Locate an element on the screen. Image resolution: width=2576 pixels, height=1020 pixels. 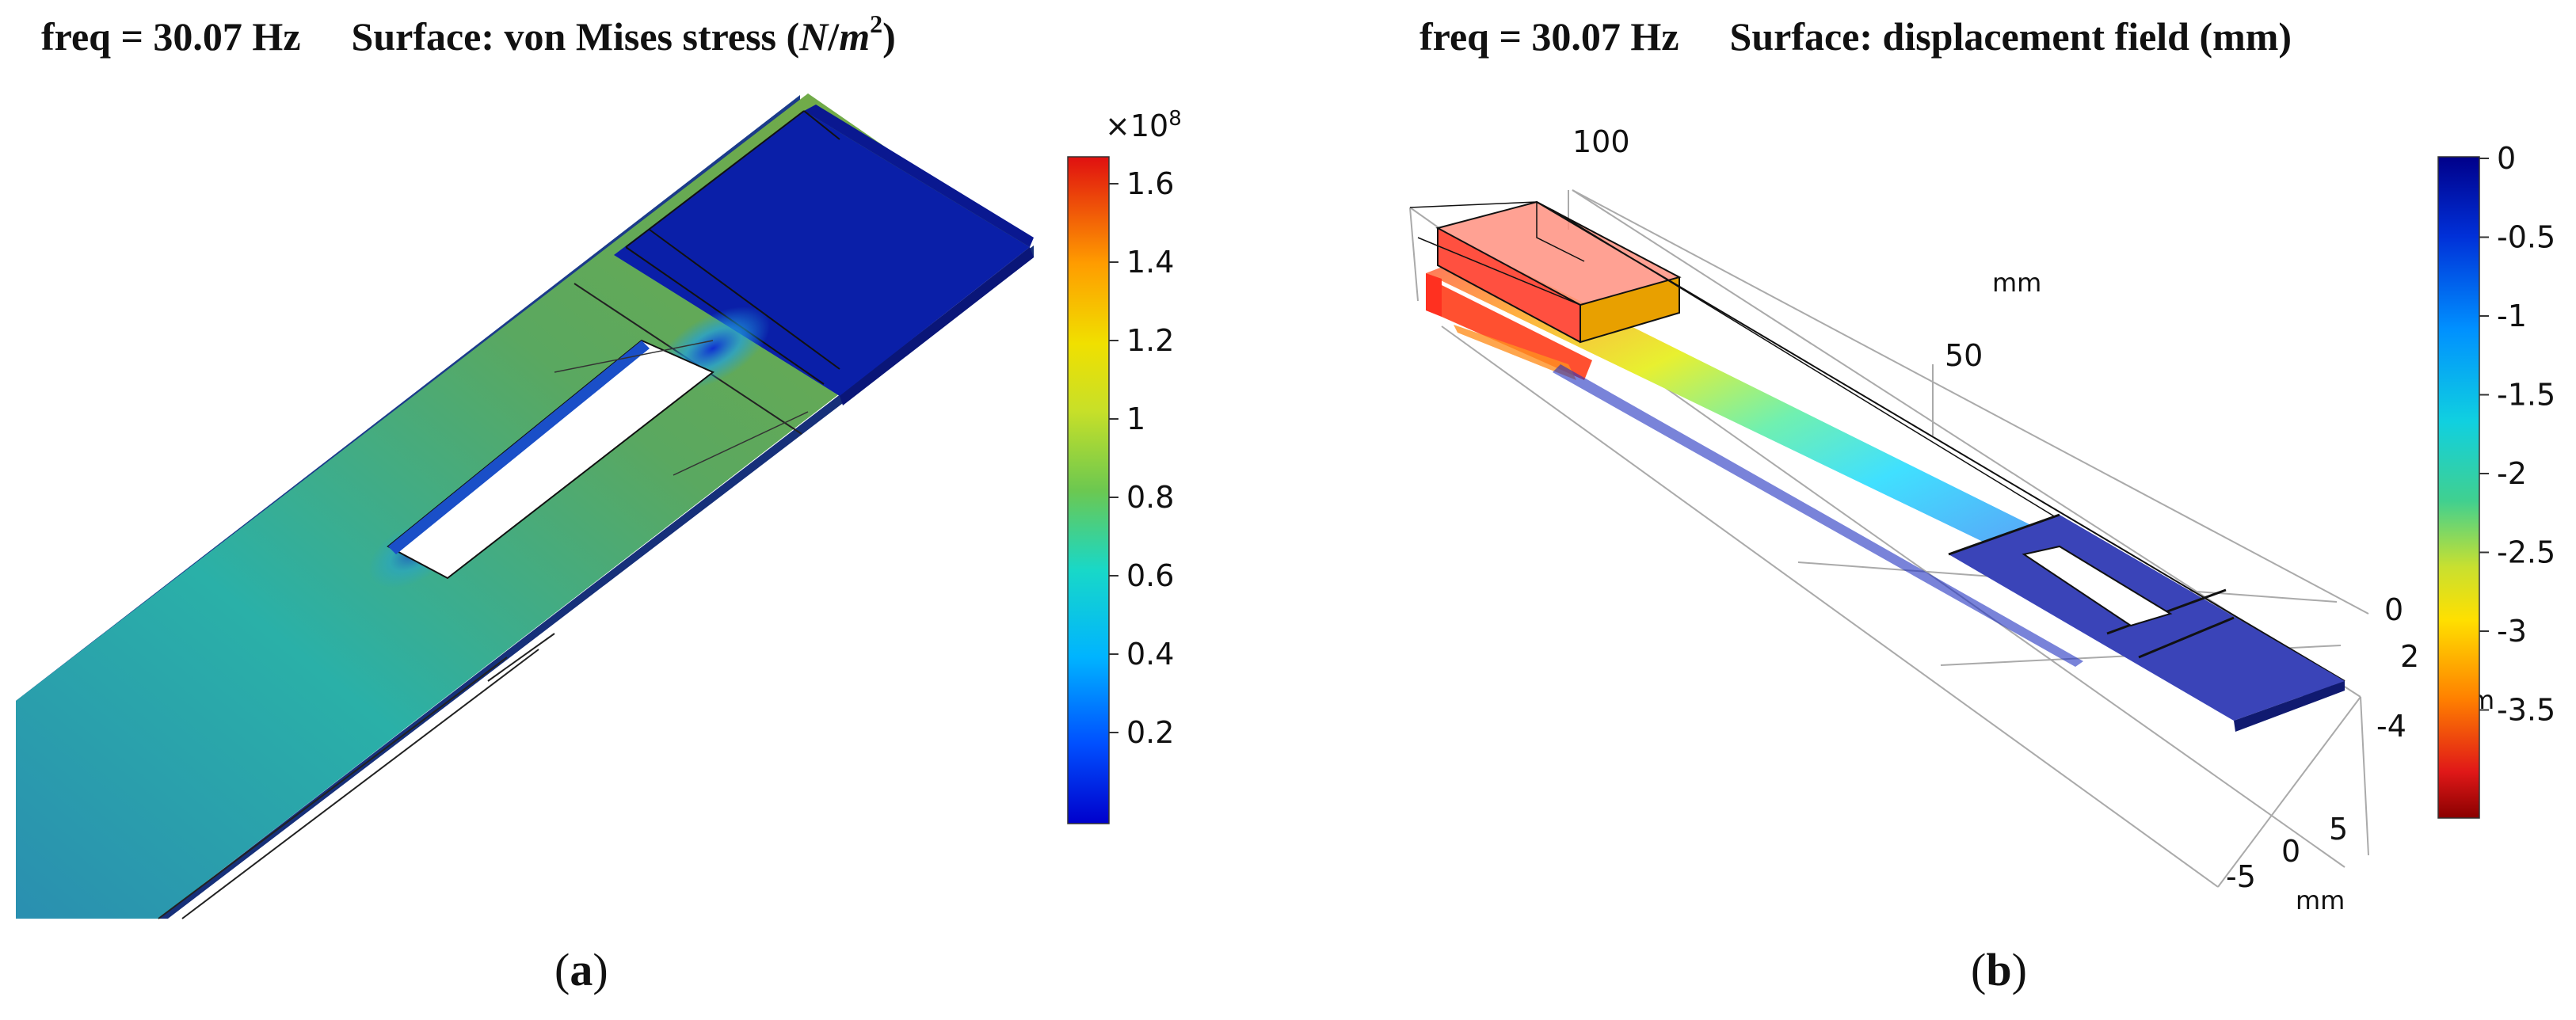
disp-slot-cutout is located at coordinates (2097, 586).